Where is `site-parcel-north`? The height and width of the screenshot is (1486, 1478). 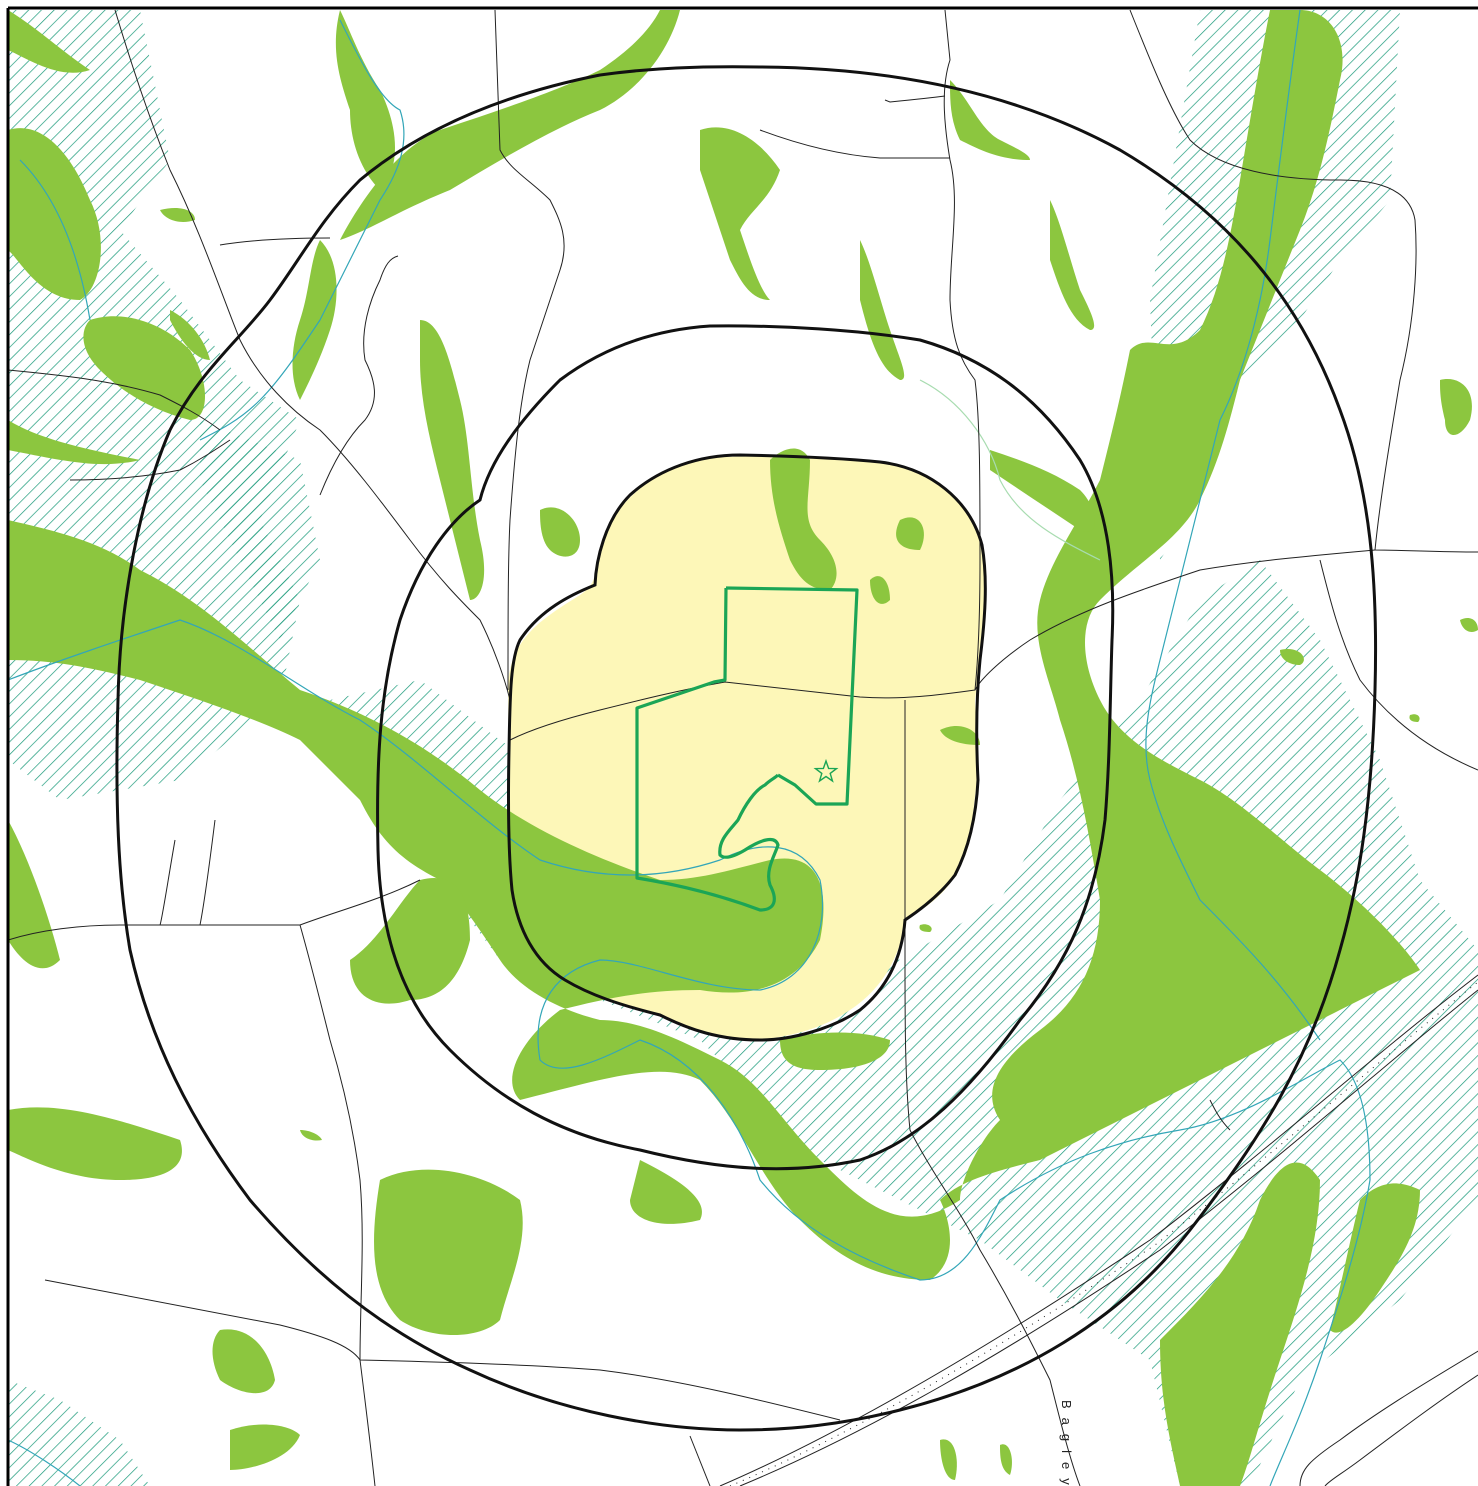
site-parcel-north is located at coordinates (792, 696).